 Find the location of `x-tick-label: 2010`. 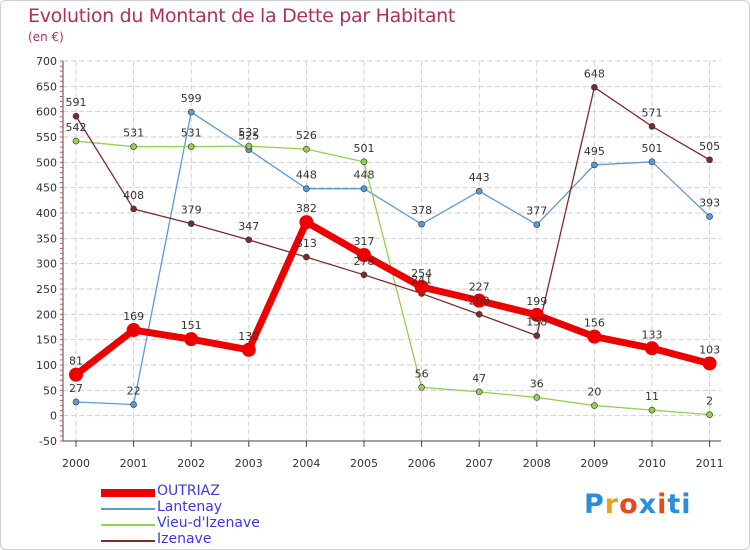

x-tick-label: 2010 is located at coordinates (652, 463).